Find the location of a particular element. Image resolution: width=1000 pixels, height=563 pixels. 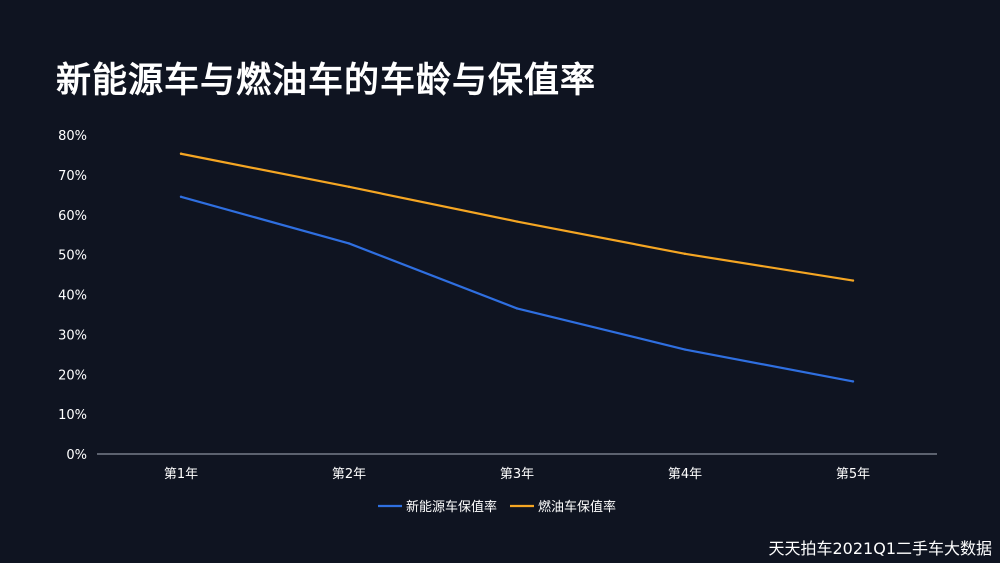

y-tick-label: 50% is located at coordinates (72, 256).